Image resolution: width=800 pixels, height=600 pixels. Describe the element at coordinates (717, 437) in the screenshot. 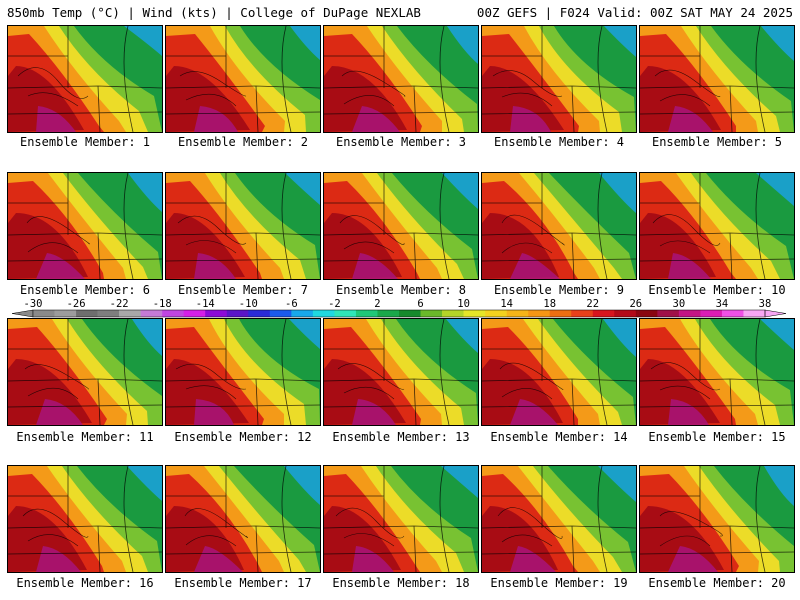

I see `ensemble-member-label: Ensemble Member: 15` at that location.